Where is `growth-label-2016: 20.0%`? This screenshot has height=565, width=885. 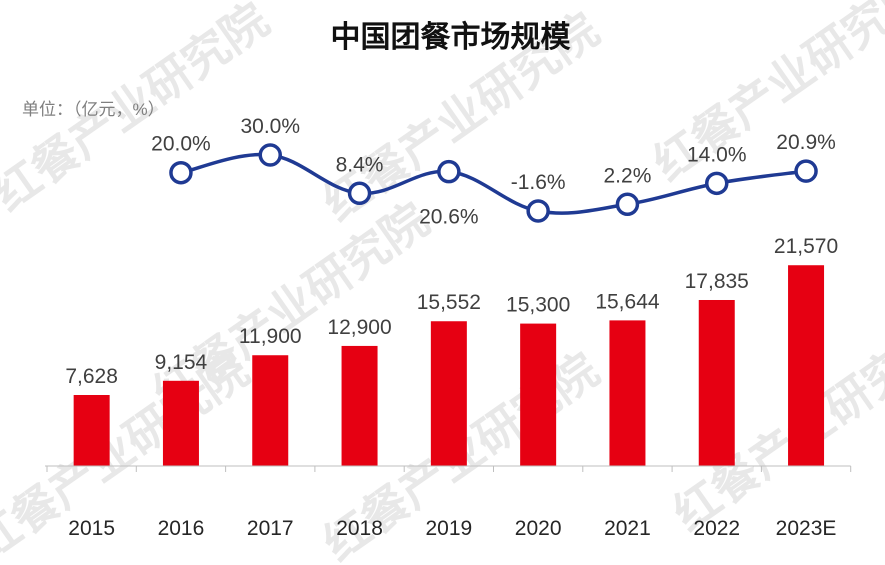
growth-label-2016: 20.0% is located at coordinates (181, 144).